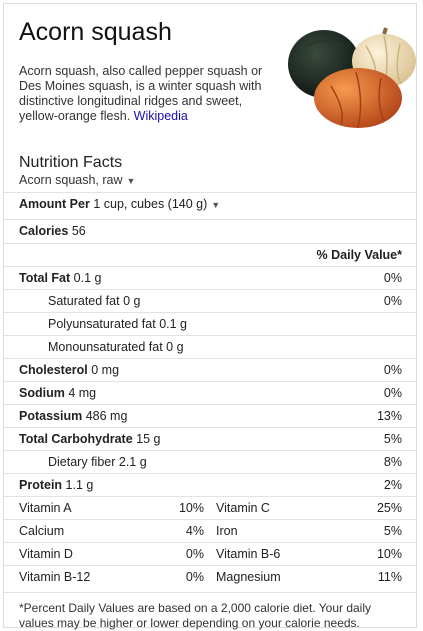 The height and width of the screenshot is (631, 423). What do you see at coordinates (53, 370) in the screenshot?
I see `nutrient-label: Cholesterol` at bounding box center [53, 370].